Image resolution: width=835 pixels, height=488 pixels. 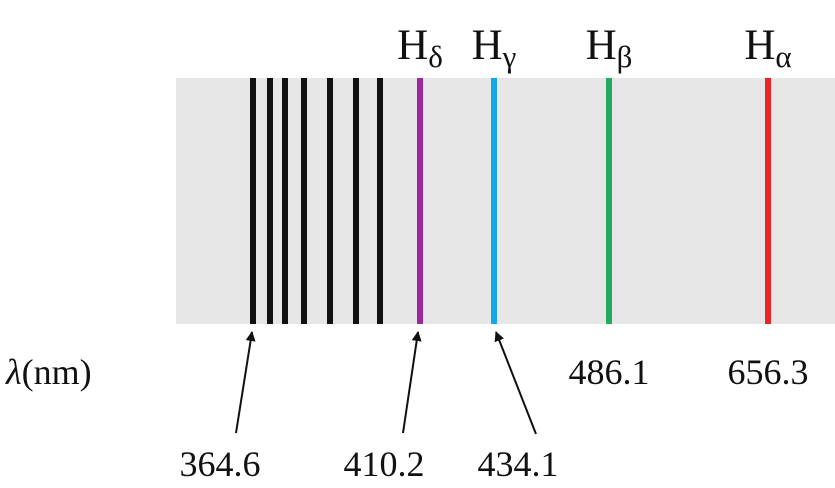 What do you see at coordinates (768, 201) in the screenshot?
I see `h-alpha-line` at bounding box center [768, 201].